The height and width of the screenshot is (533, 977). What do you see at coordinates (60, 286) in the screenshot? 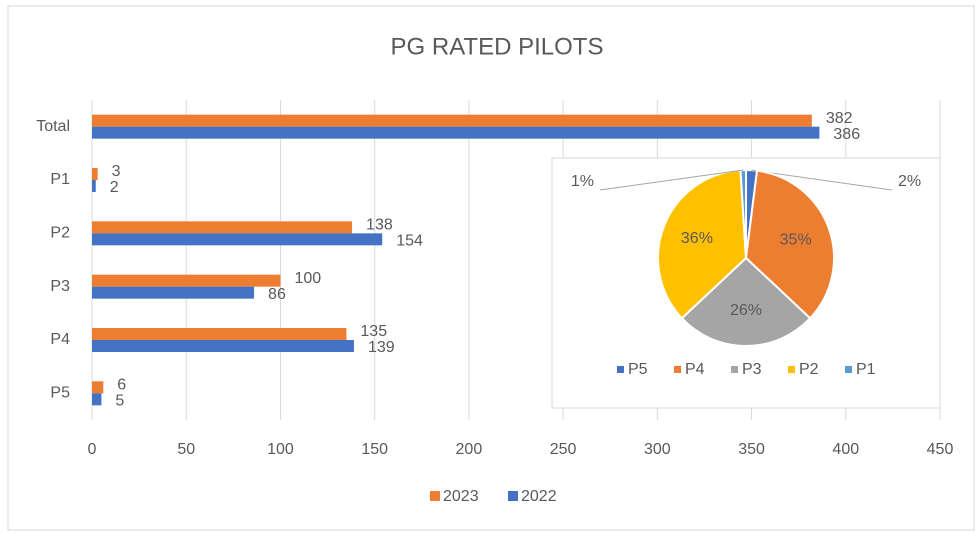
I see `y-tick-label: P3` at bounding box center [60, 286].